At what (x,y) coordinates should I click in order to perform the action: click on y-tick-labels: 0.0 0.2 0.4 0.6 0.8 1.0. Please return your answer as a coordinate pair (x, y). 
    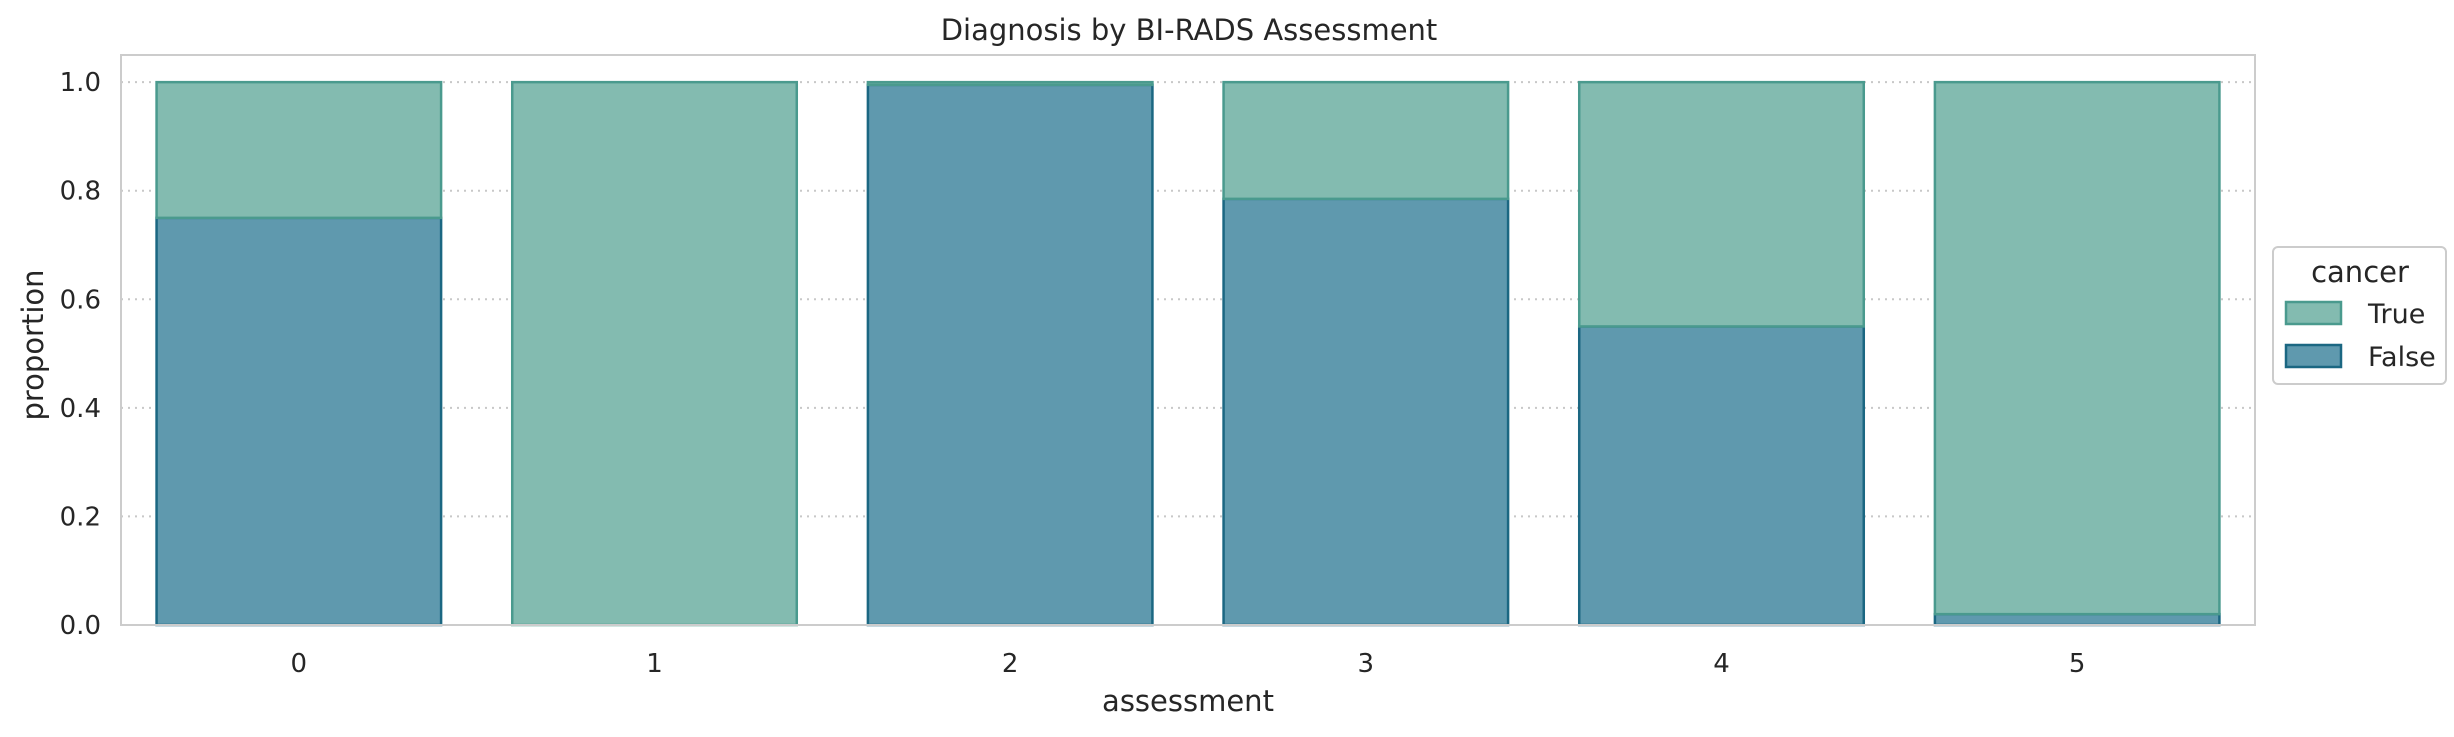
    Looking at the image, I should click on (80, 354).